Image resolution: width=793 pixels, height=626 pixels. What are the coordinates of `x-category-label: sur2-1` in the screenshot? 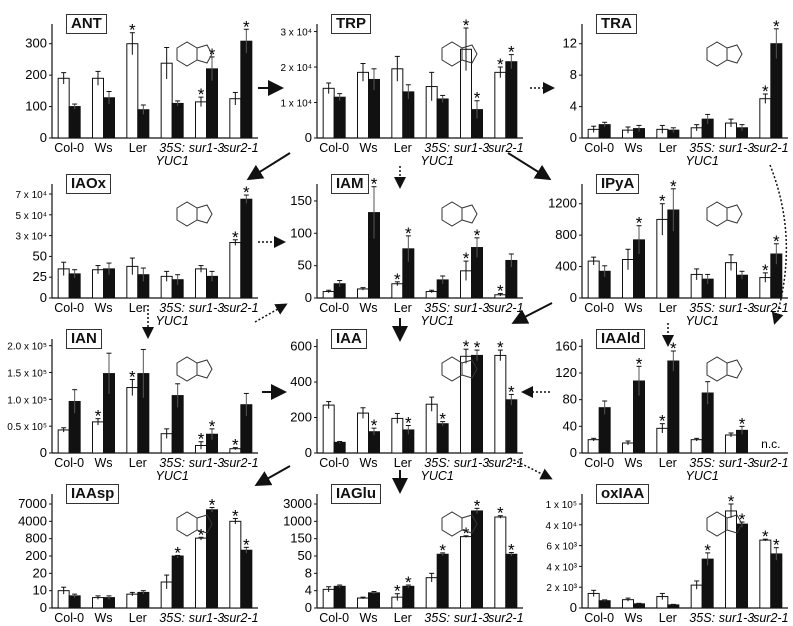 It's located at (505, 308).